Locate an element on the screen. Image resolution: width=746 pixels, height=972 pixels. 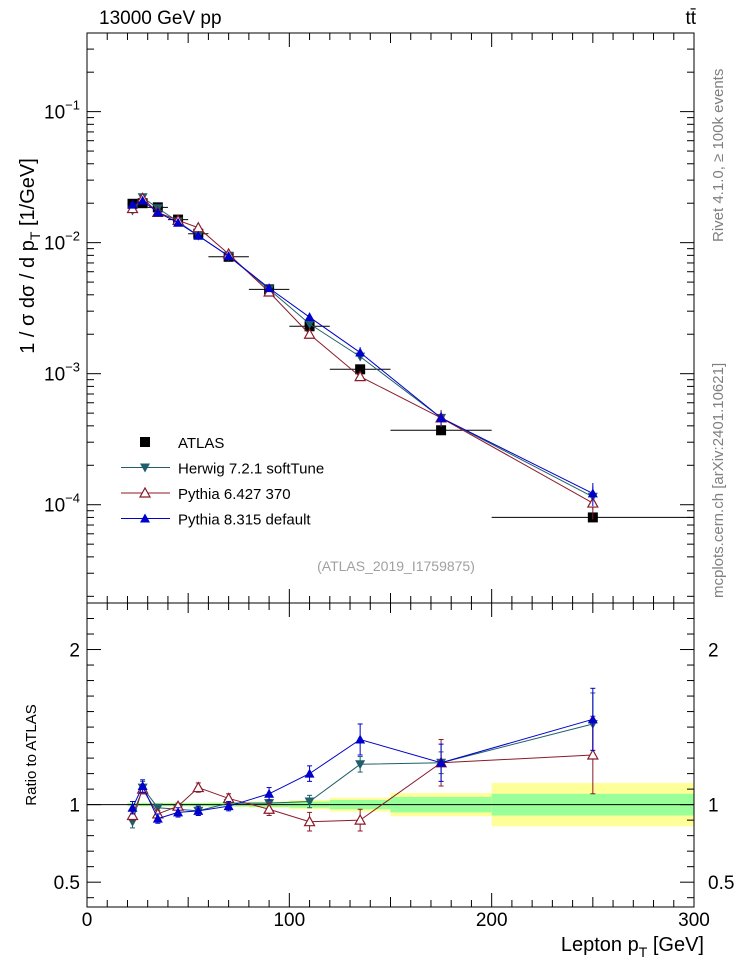
y-tick-exp: −3 is located at coordinates (72, 367).